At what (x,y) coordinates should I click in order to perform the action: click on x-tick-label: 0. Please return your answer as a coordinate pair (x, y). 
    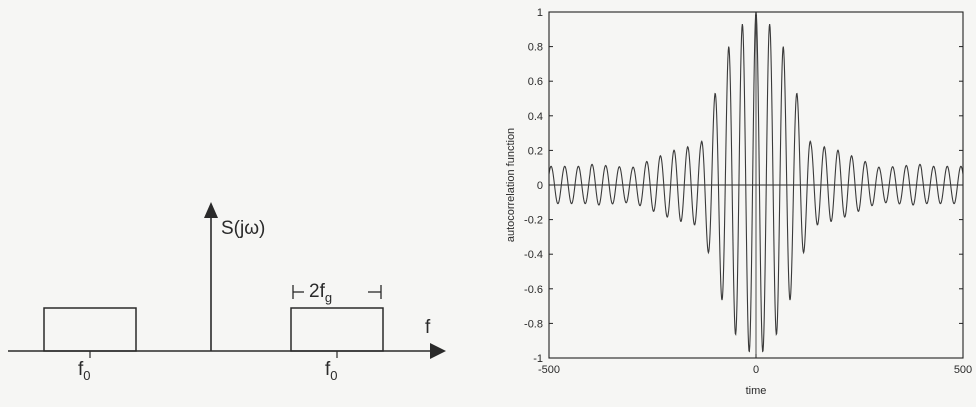
    Looking at the image, I should click on (756, 370).